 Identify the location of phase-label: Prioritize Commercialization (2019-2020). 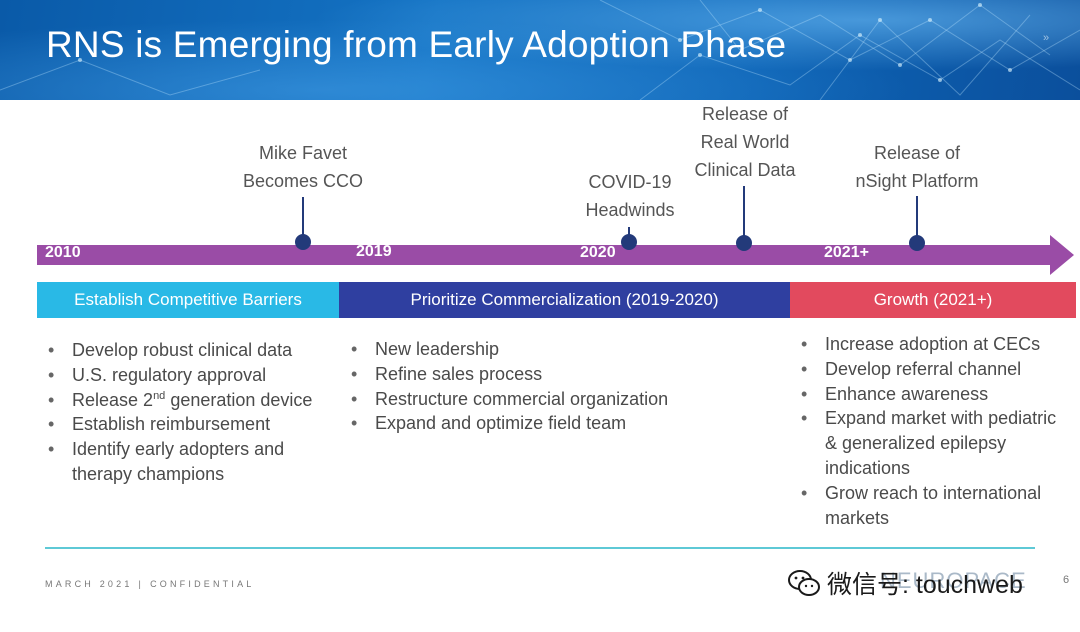
(564, 299).